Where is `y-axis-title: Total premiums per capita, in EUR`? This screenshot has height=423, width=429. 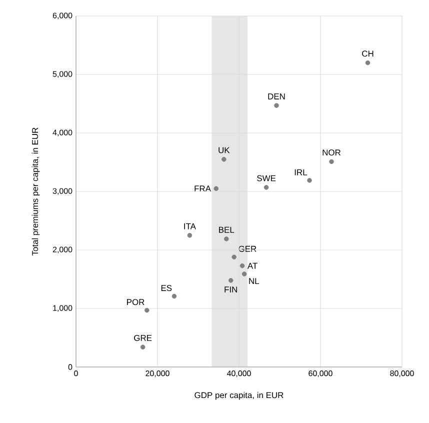
y-axis-title: Total premiums per capita, in EUR is located at coordinates (36, 192).